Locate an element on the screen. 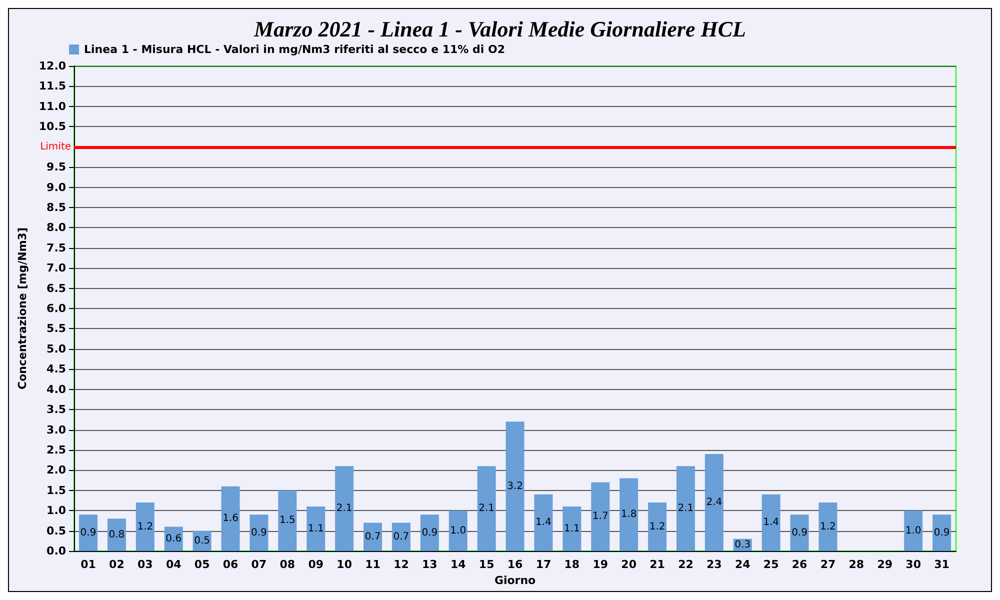  y-tick-label: 0.5 is located at coordinates (56, 531).